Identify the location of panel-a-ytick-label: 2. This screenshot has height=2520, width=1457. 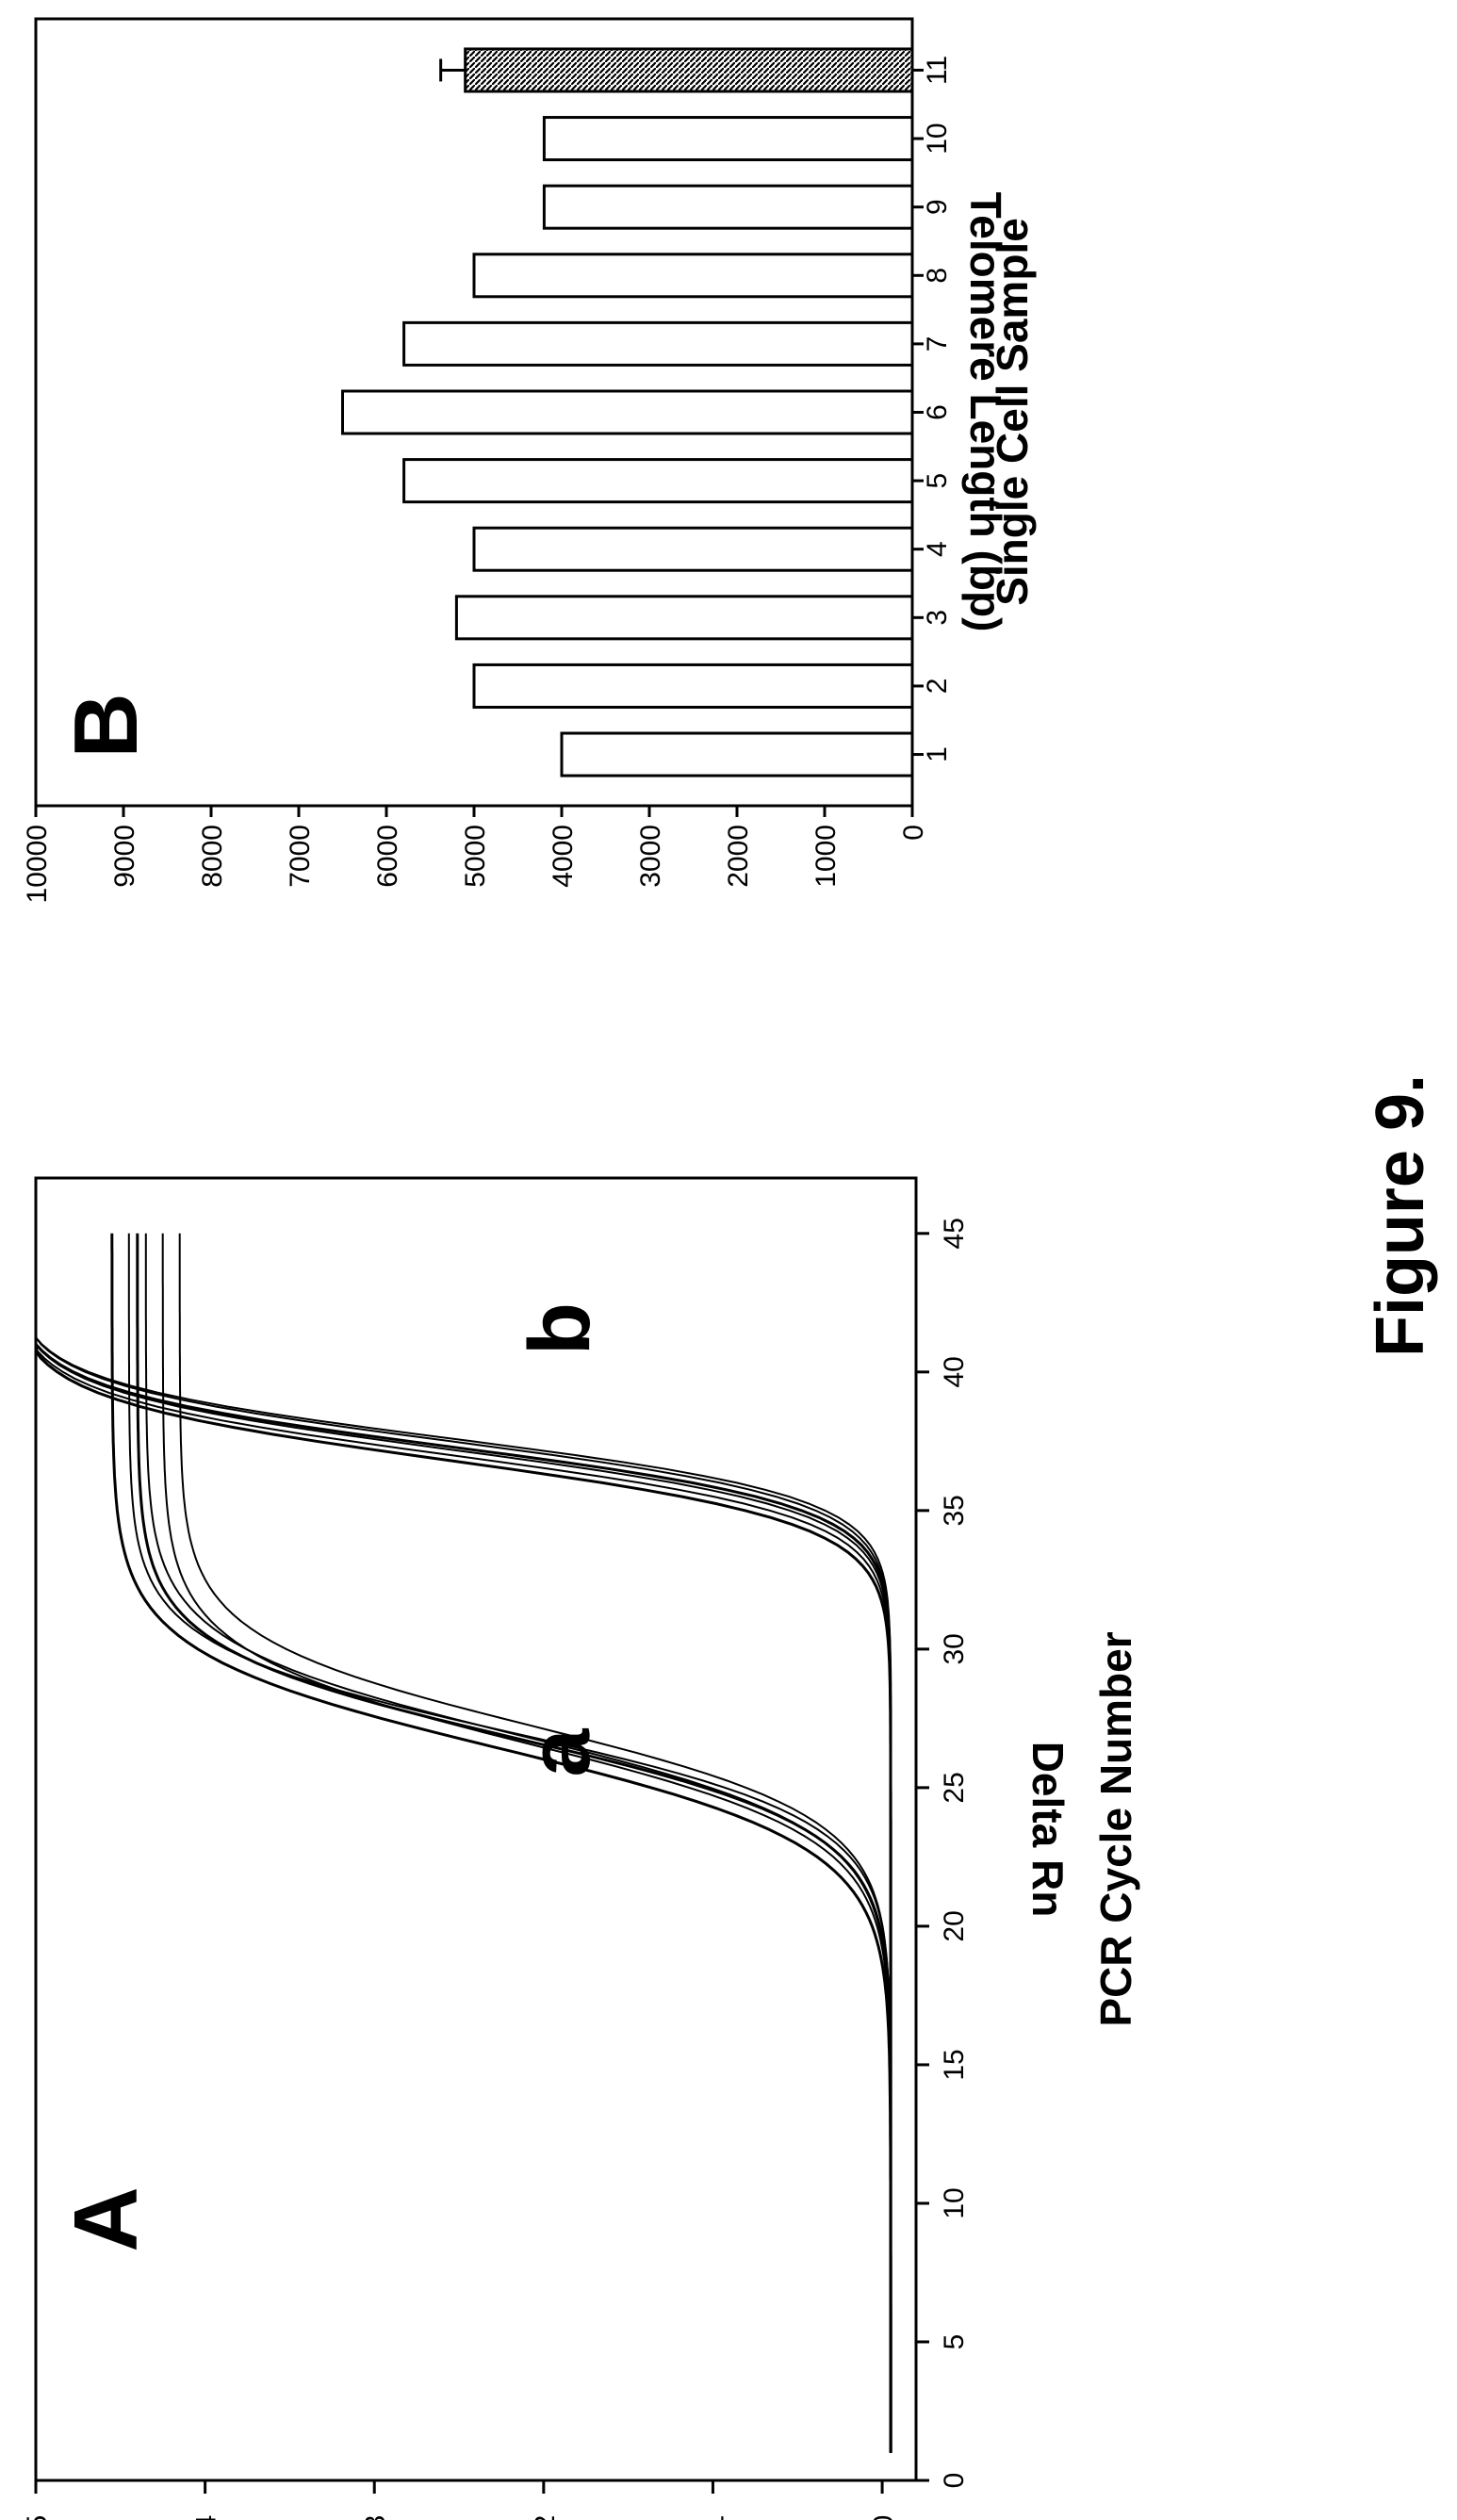
(545, 2517).